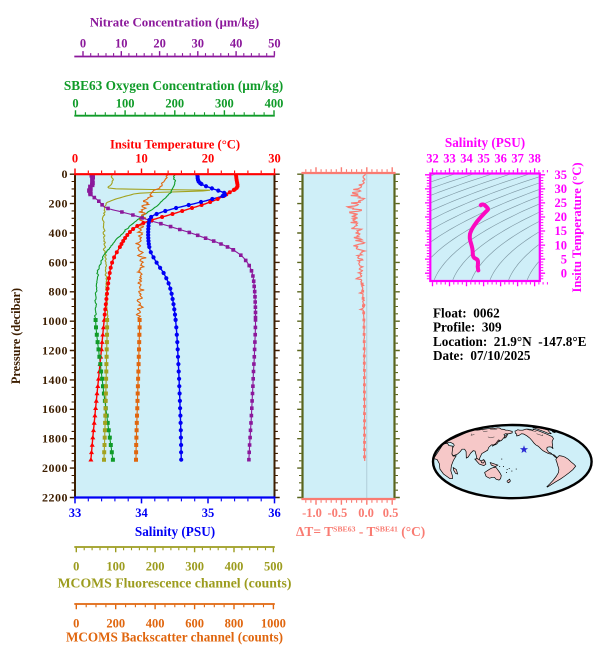 The height and width of the screenshot is (663, 609). Describe the element at coordinates (55, 439) in the screenshot. I see `svg-text: 1800` at that location.